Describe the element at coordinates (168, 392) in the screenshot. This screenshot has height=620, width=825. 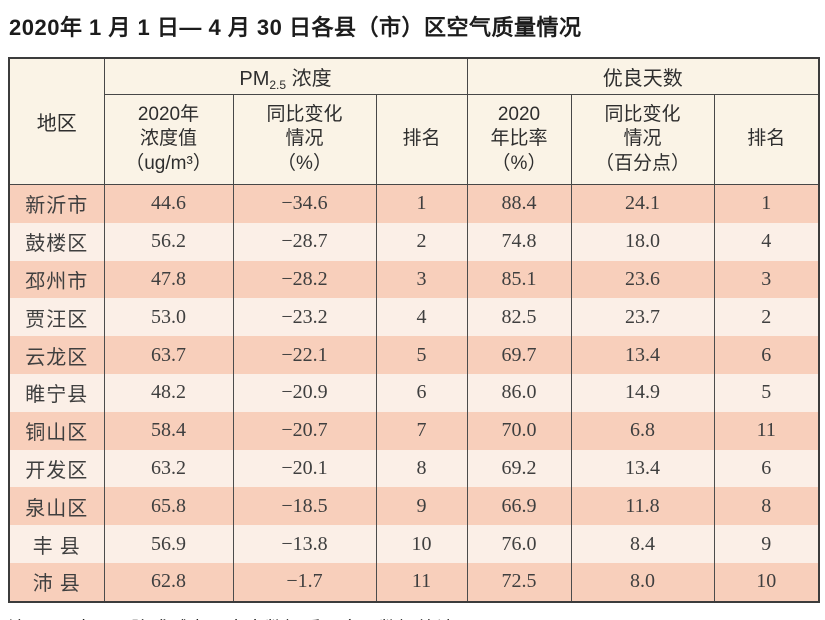
I see `cell-concentration: 48.2` at that location.